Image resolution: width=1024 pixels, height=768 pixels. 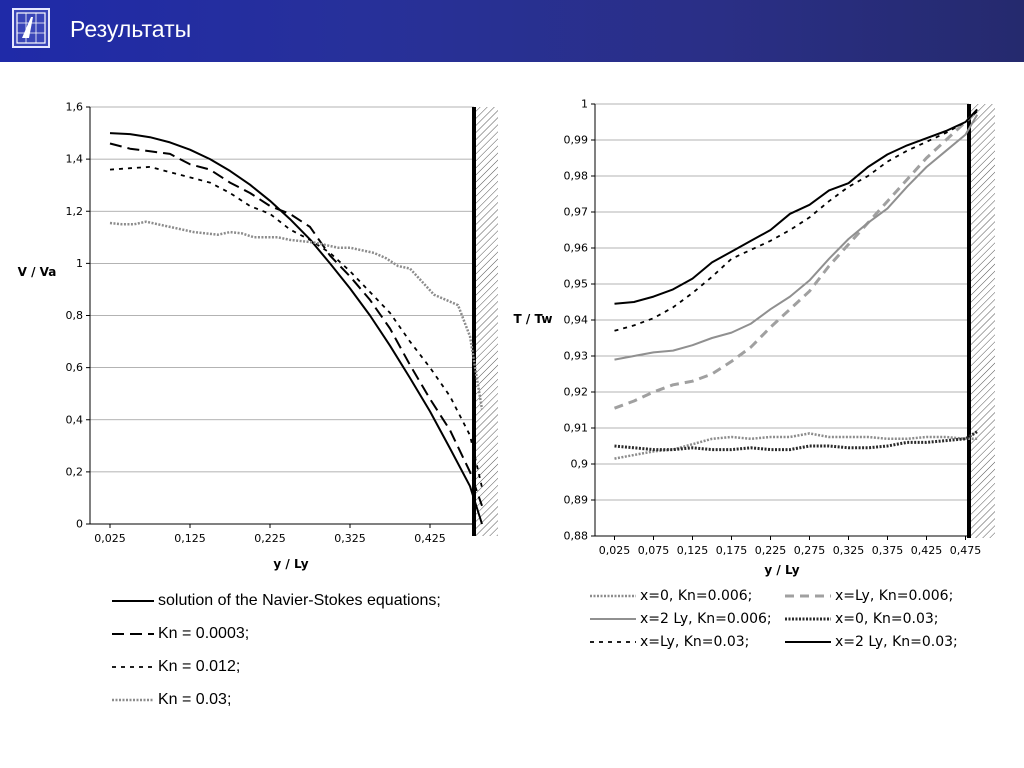 I want to click on y-tick-label: 0,9, so click(x=580, y=464).